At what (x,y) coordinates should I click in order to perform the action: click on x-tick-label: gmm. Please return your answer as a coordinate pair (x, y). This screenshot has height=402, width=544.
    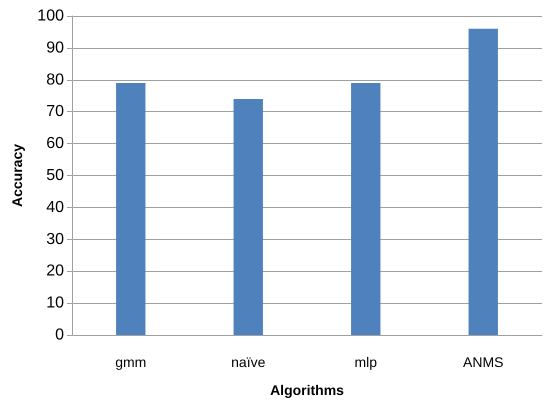
    Looking at the image, I should click on (130, 362).